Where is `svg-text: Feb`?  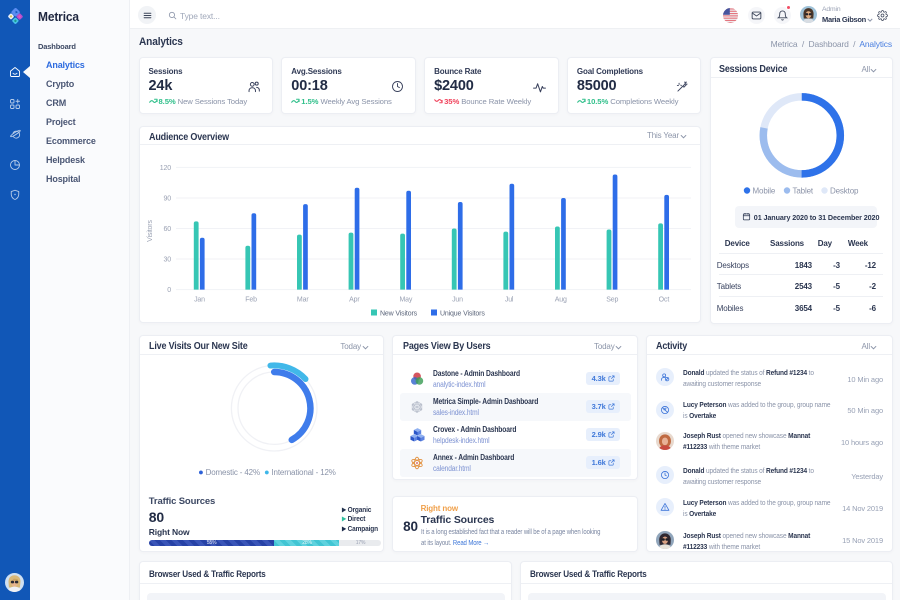 svg-text: Feb is located at coordinates (251, 300).